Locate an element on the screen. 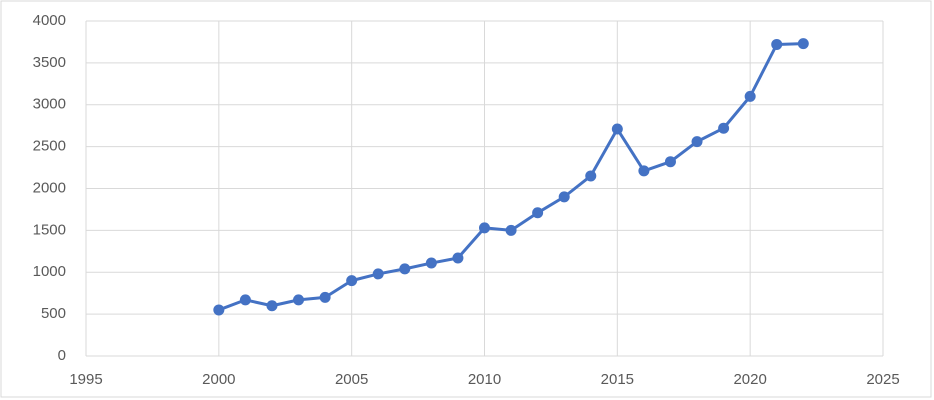 The width and height of the screenshot is (934, 400). y-tick-label: 0 is located at coordinates (62, 355).